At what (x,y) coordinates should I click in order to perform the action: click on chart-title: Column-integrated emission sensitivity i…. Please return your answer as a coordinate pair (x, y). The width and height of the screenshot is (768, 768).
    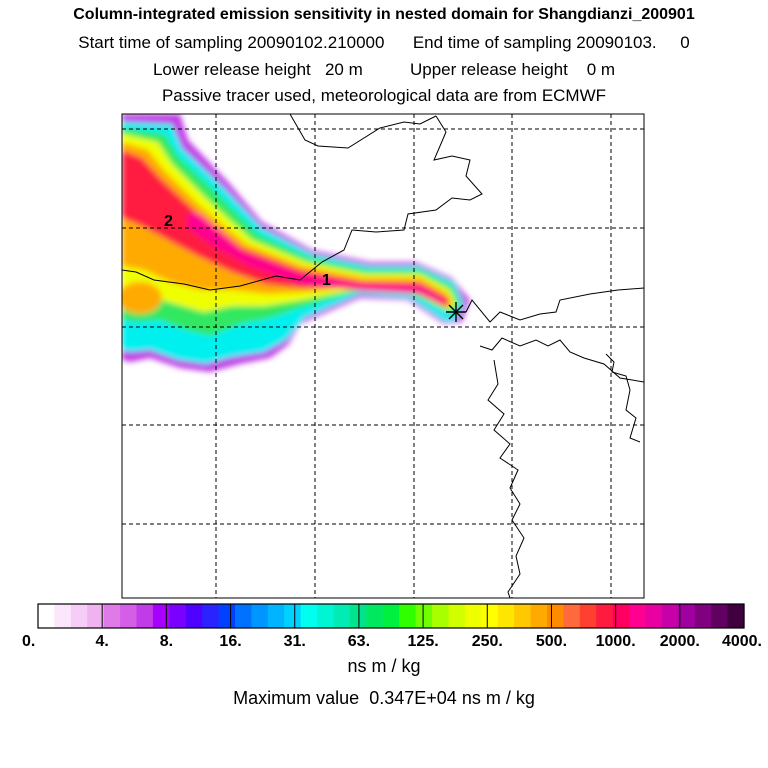
    Looking at the image, I should click on (384, 14).